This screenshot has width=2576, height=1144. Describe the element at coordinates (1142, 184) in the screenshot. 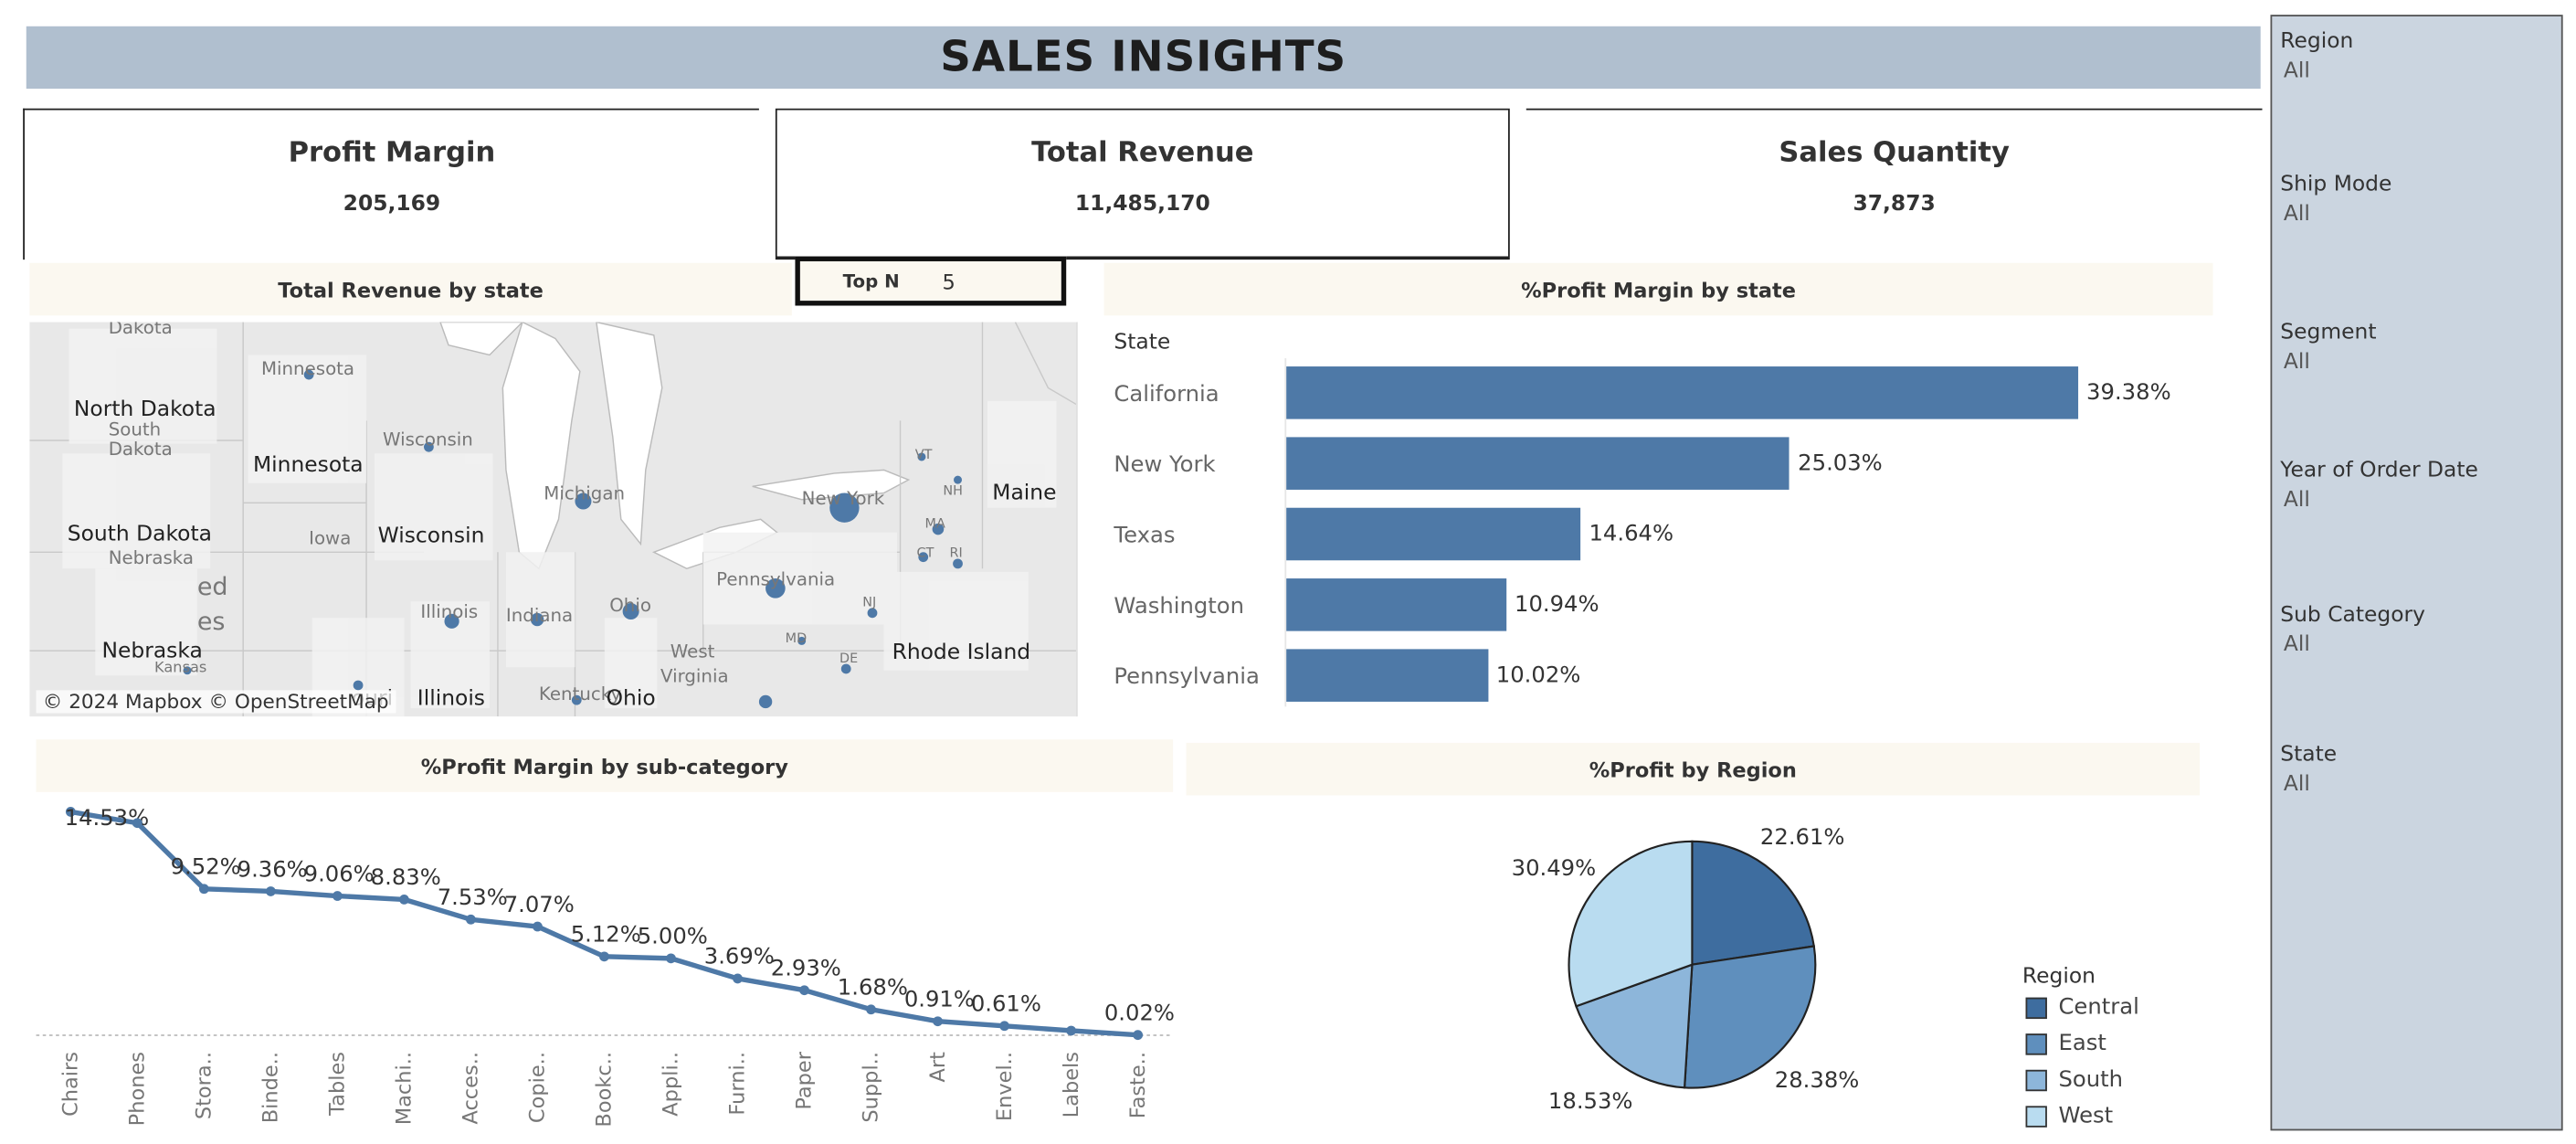

I see `kpi-card-total-revenue: Total Revenue 11,485,170` at that location.